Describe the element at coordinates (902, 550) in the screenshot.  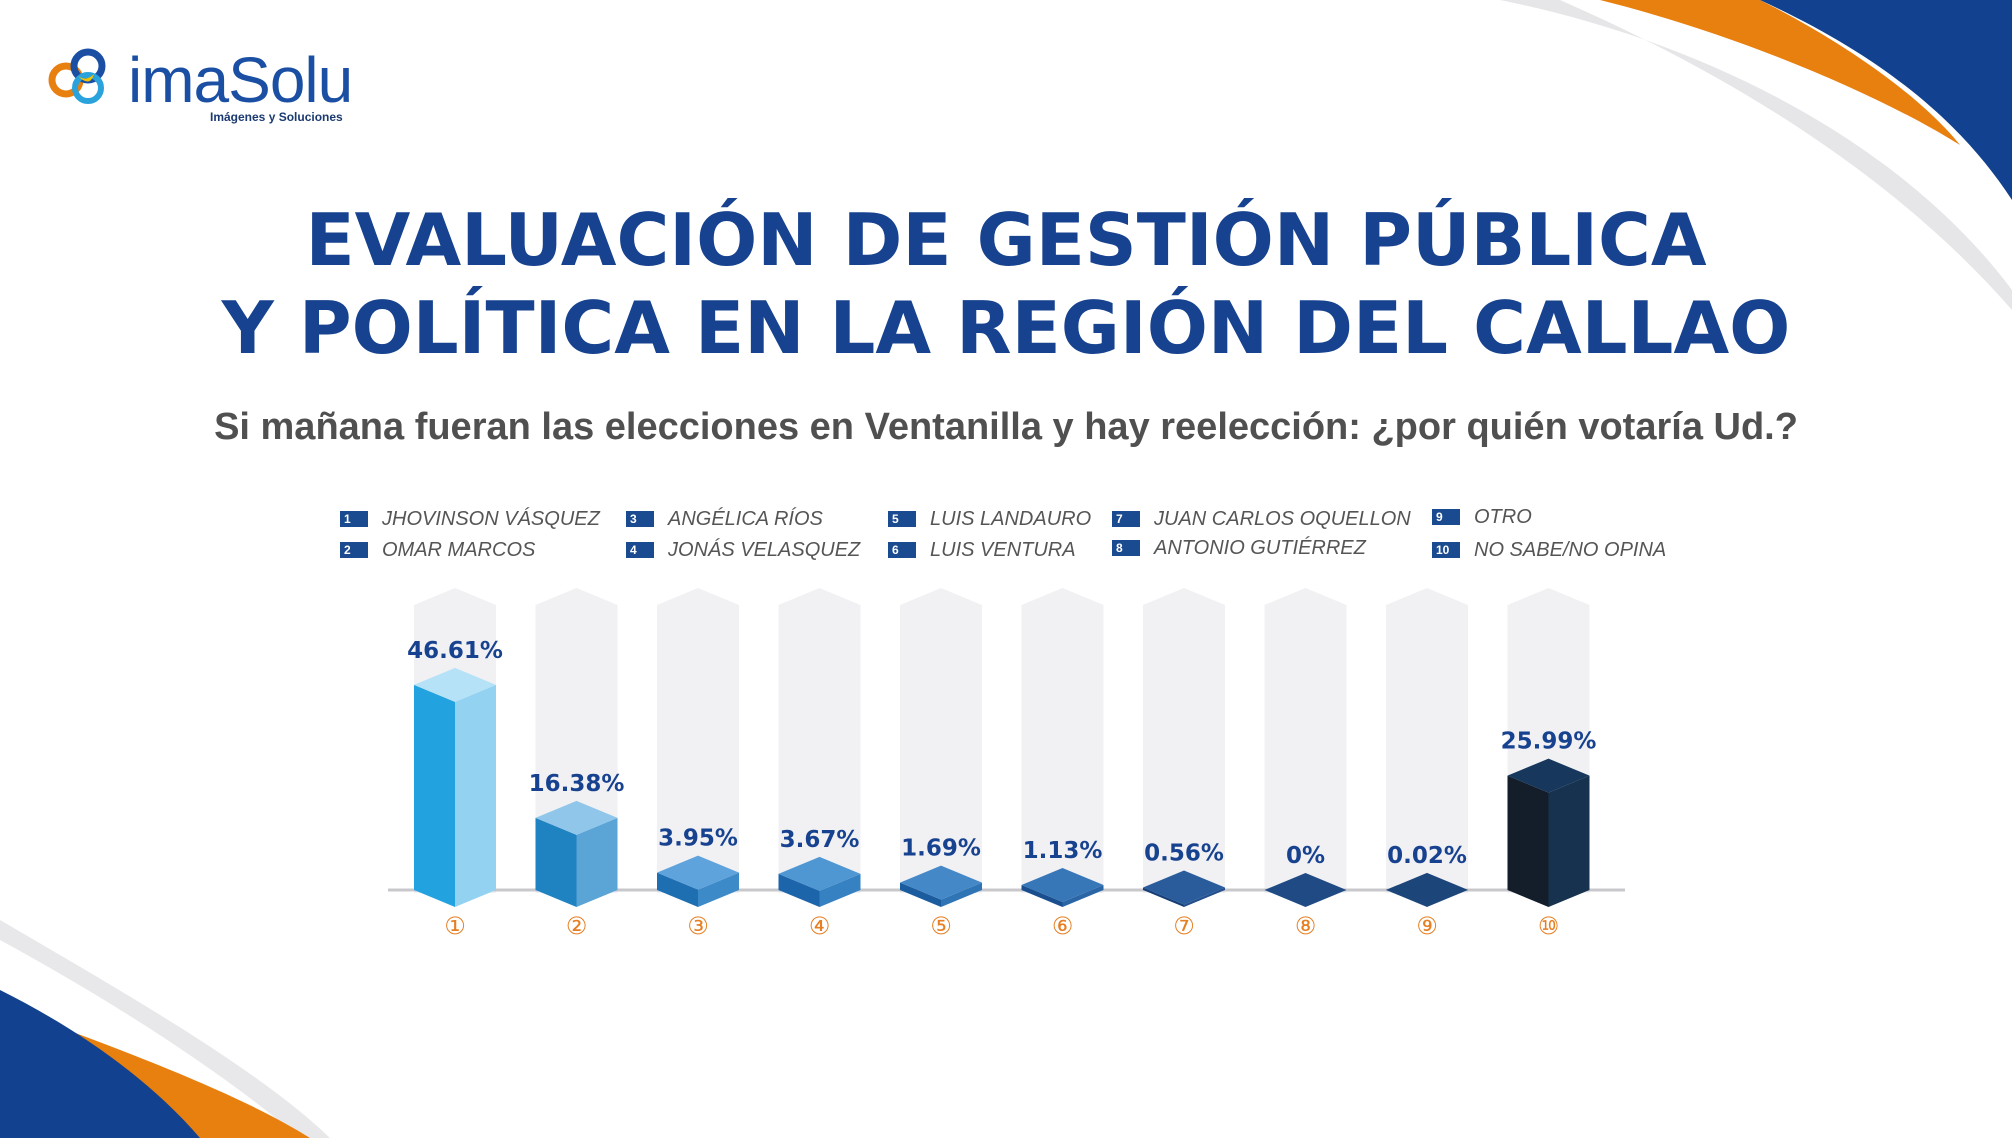
I see `legend-number-badge: 6` at that location.